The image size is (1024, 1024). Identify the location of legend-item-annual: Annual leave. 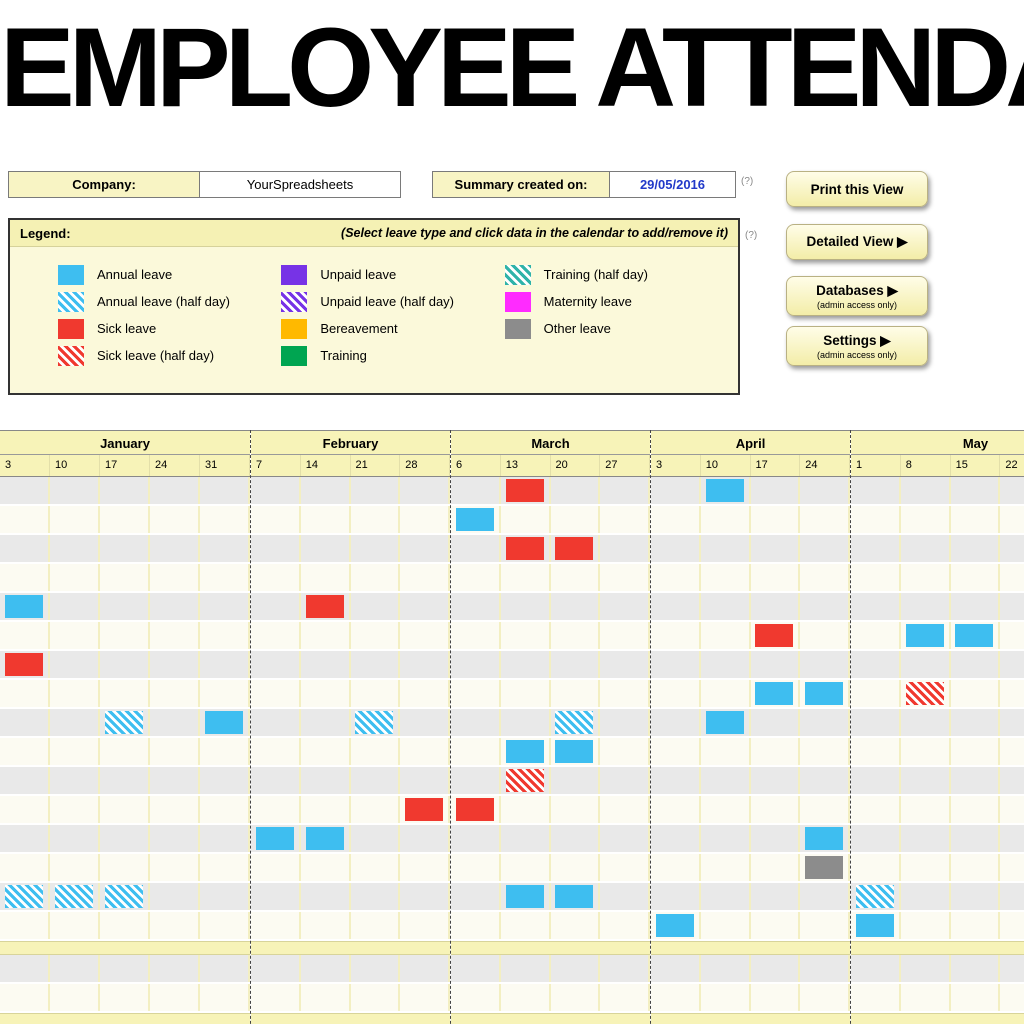
(169, 274).